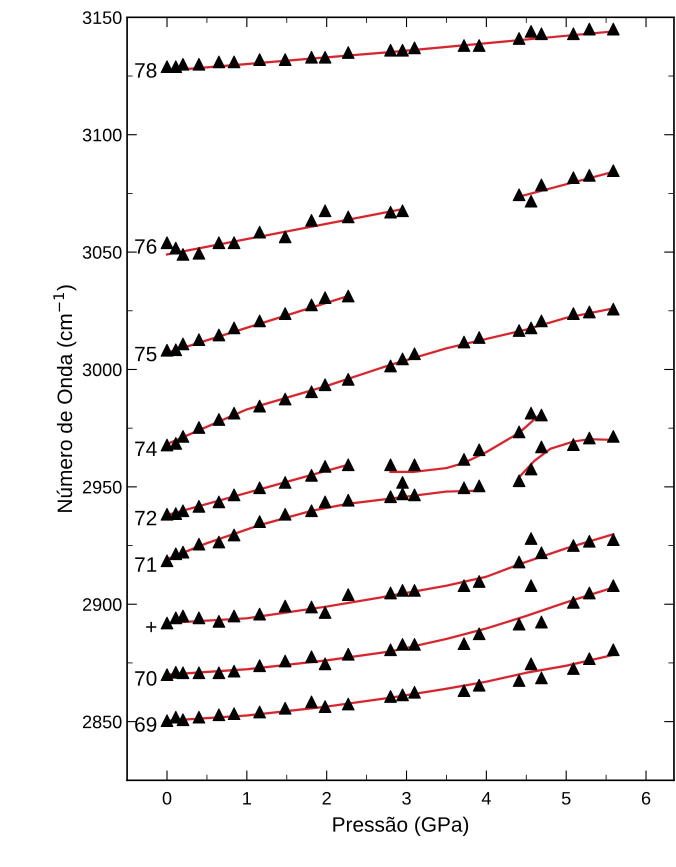  I want to click on x-tick-label: 4, so click(486, 798).